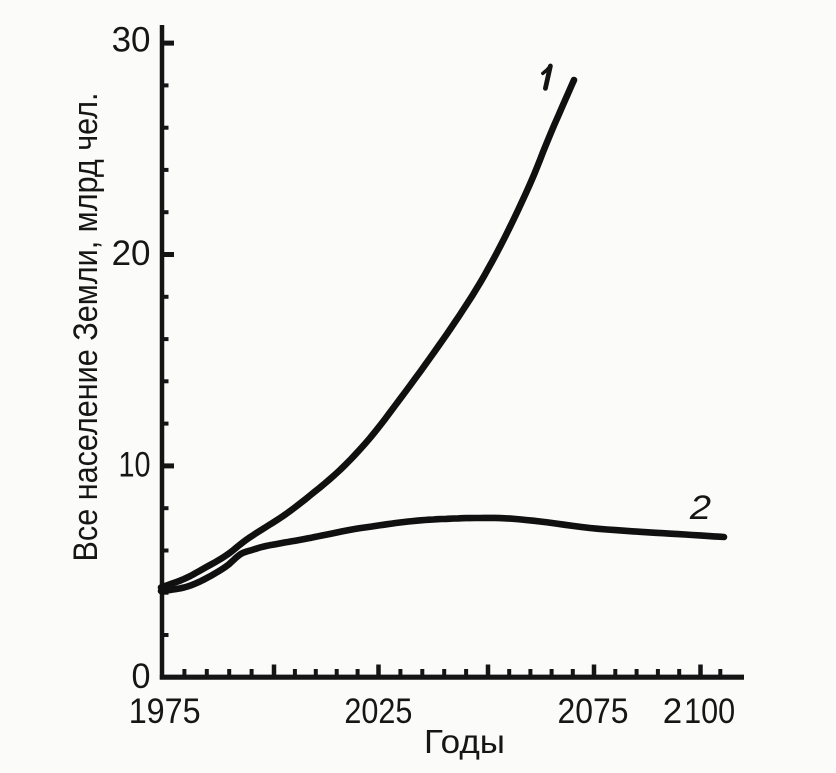  Describe the element at coordinates (86, 327) in the screenshot. I see `svg-text: Все население Земли, млрд чел.` at that location.